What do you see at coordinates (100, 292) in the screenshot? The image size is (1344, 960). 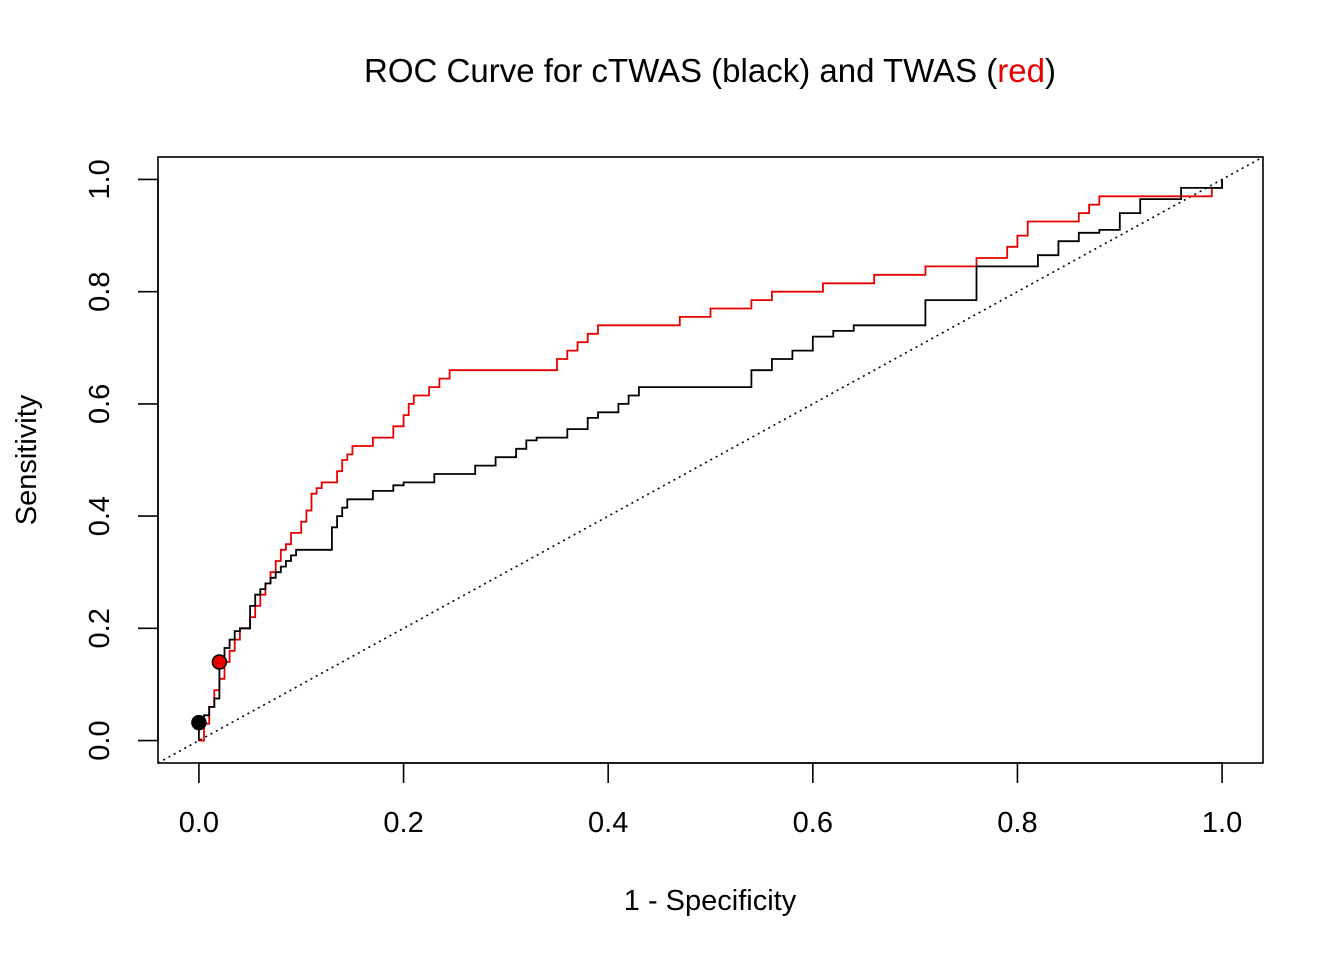 I see `y-tick-label: 0.8` at bounding box center [100, 292].